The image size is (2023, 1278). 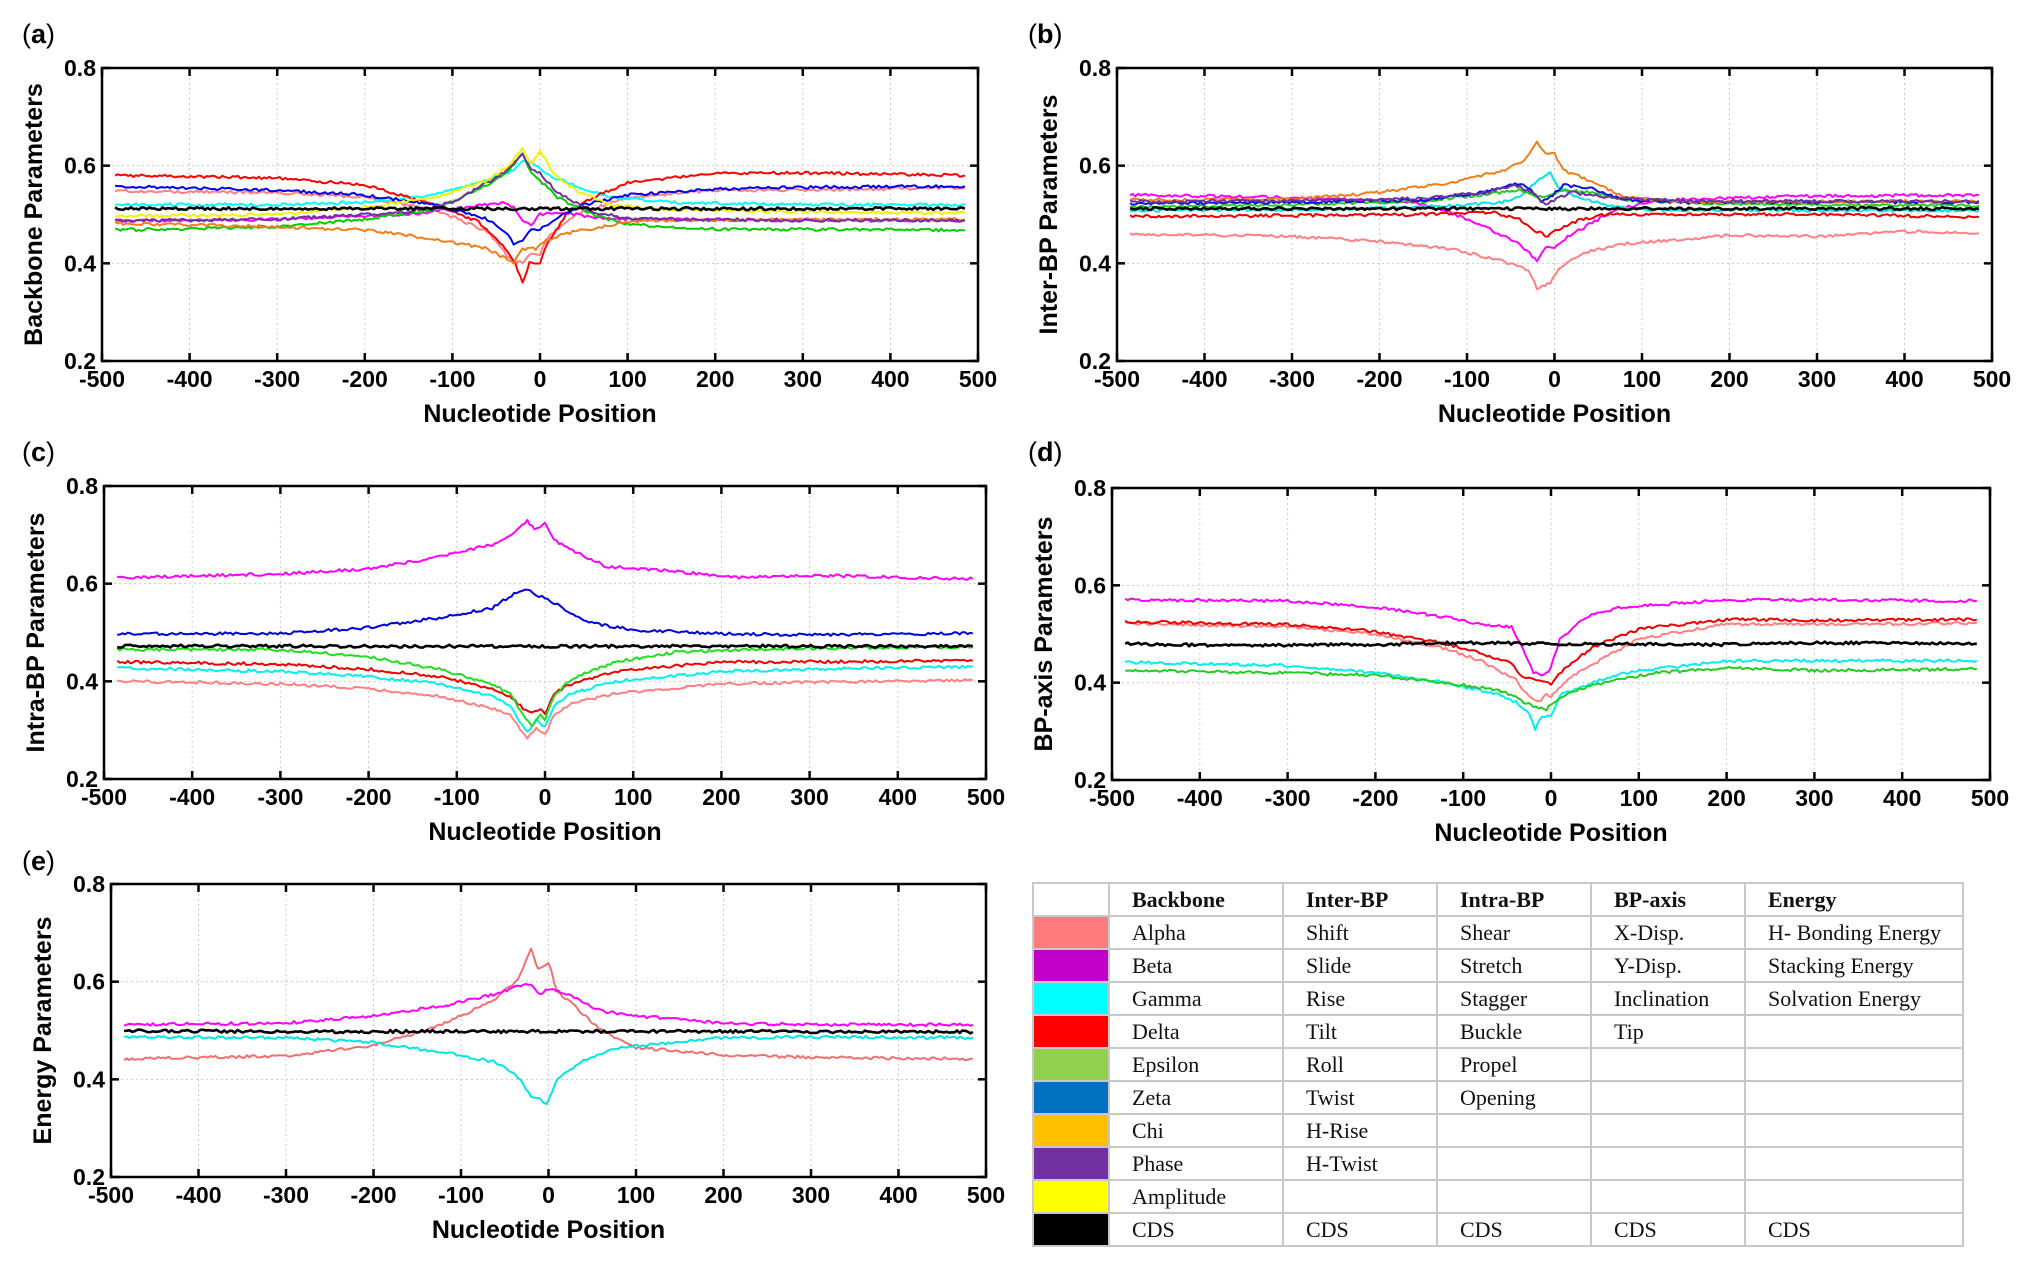 I want to click on legend-cell: Amplitude, so click(x=1196, y=1196).